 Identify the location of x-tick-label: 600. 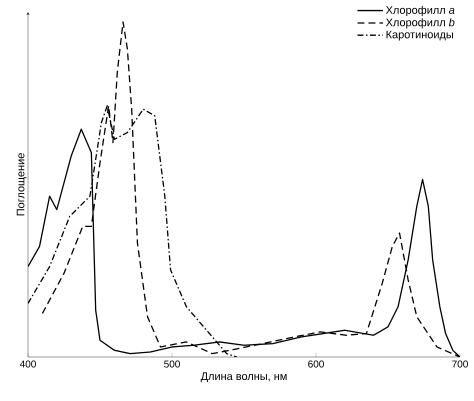
(316, 364).